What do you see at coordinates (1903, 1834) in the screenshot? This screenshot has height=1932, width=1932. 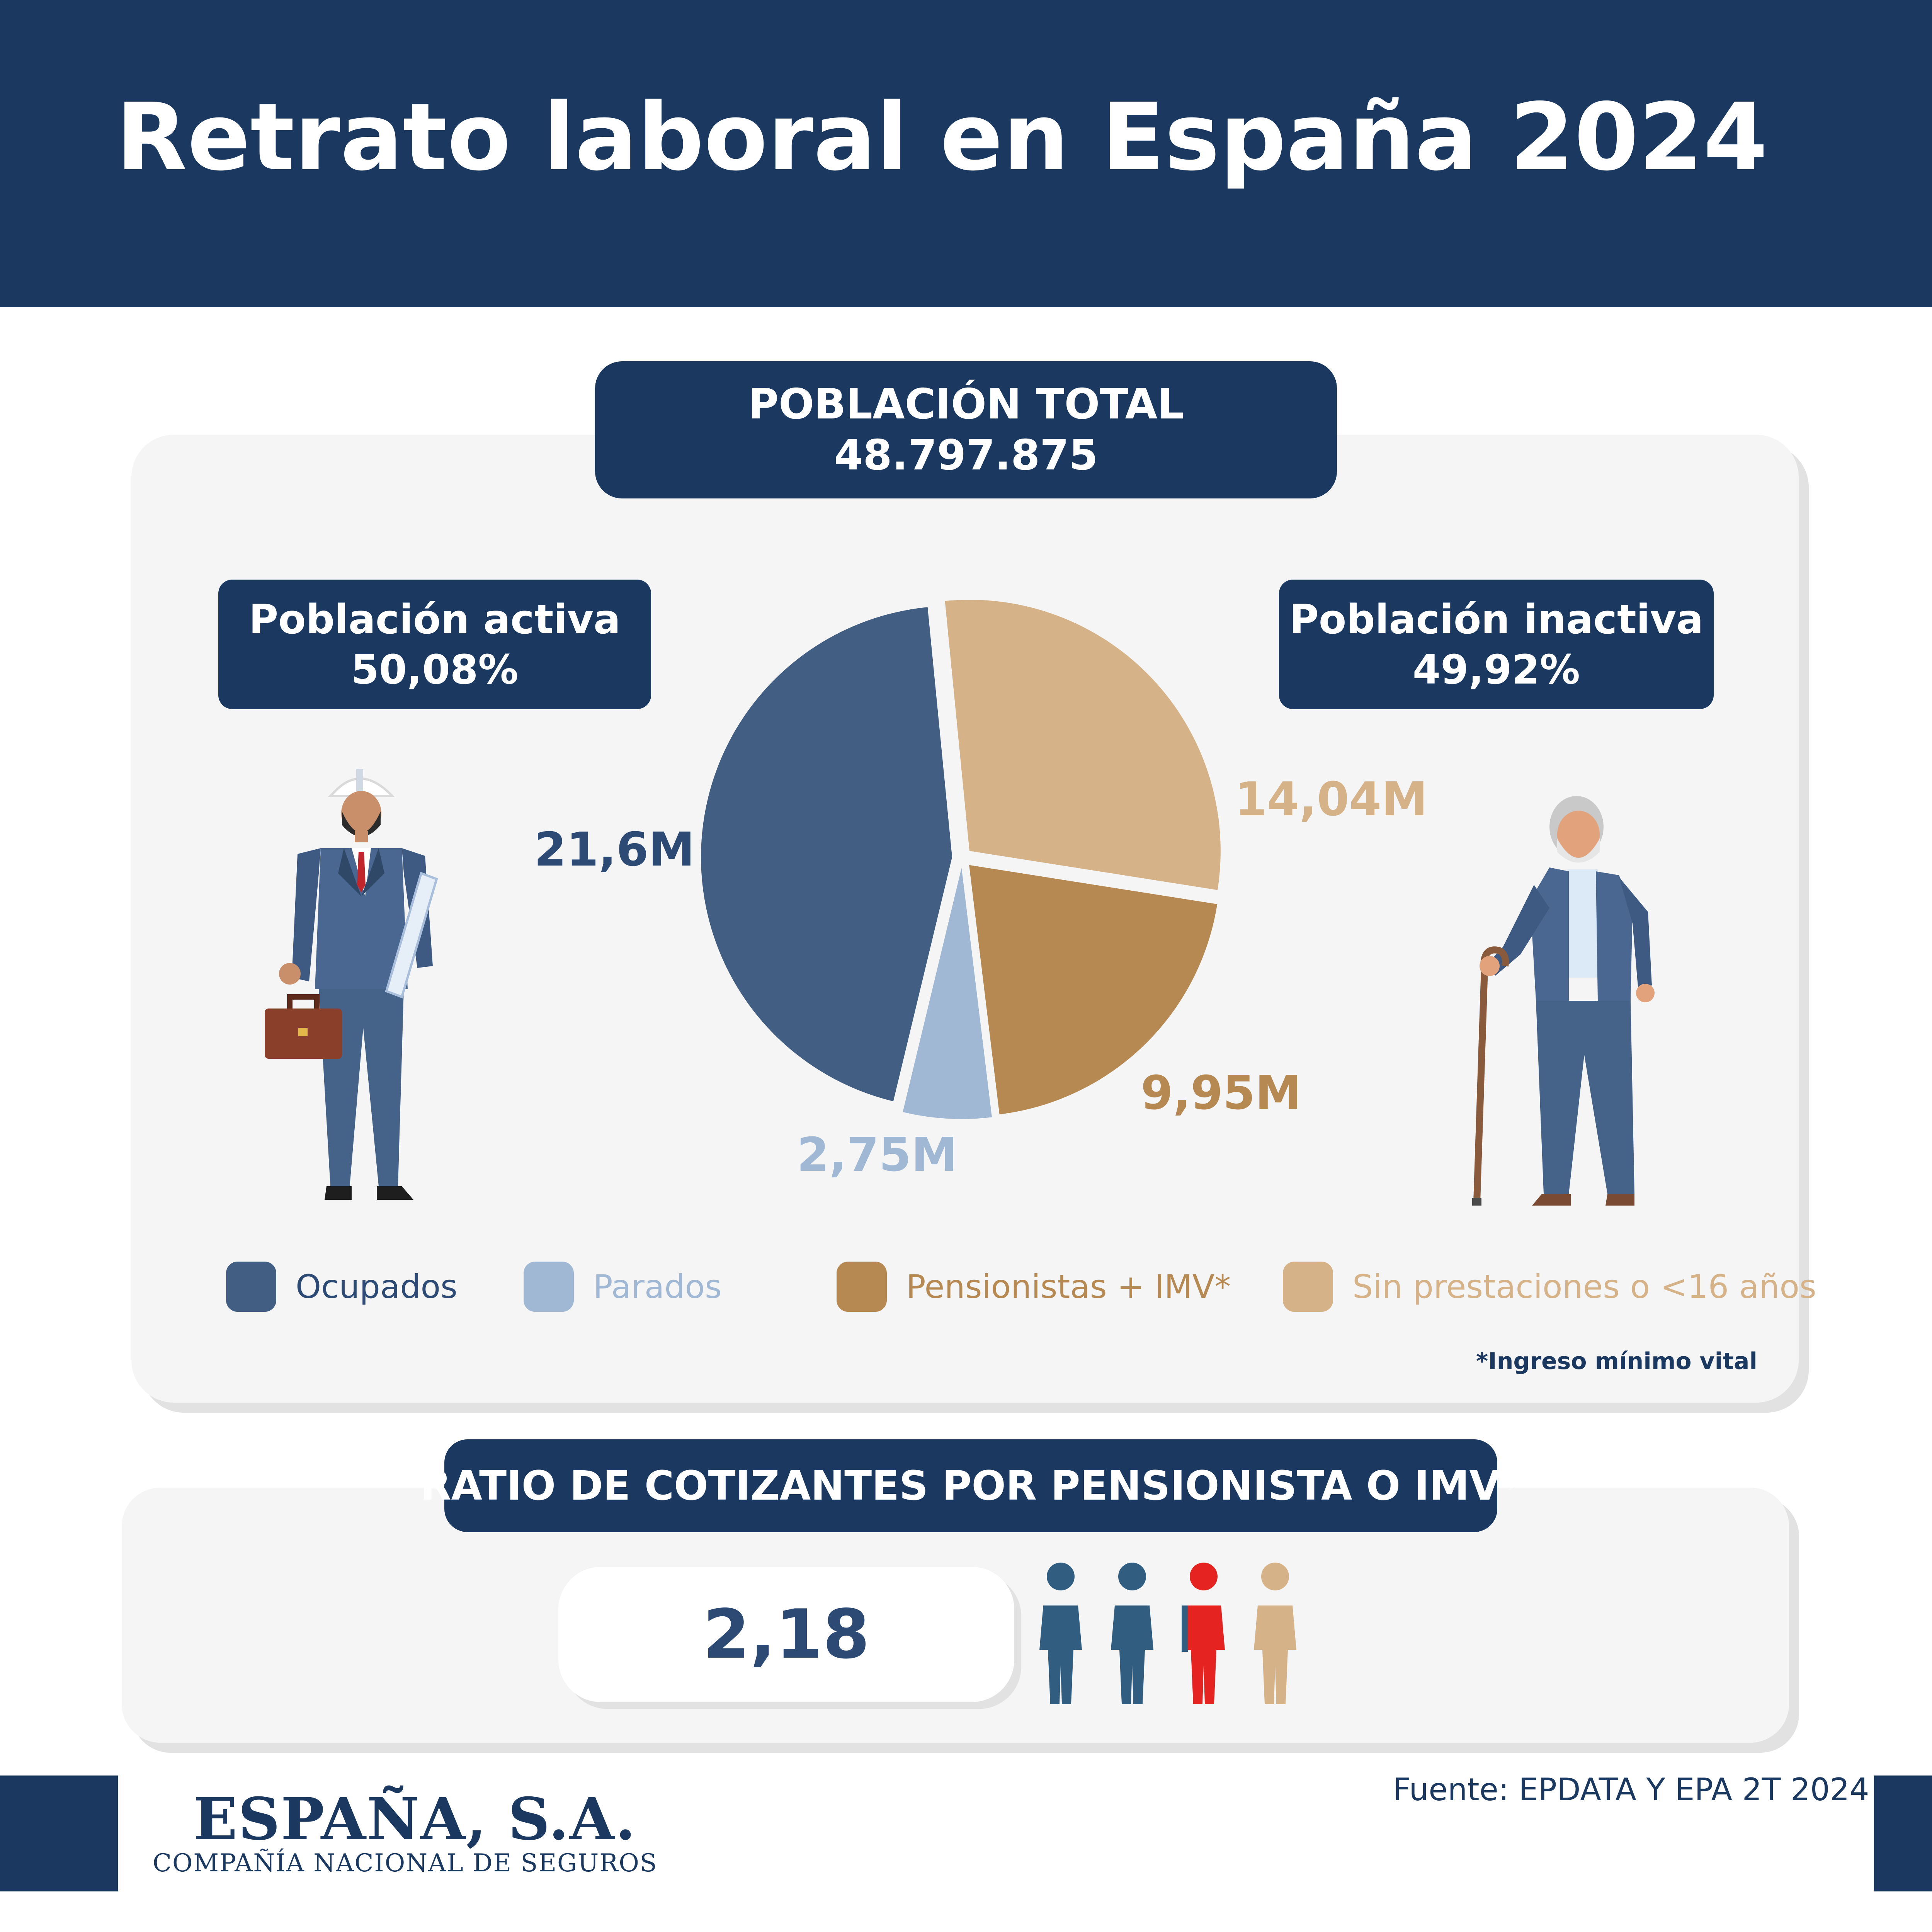 I see `corner-block-right` at bounding box center [1903, 1834].